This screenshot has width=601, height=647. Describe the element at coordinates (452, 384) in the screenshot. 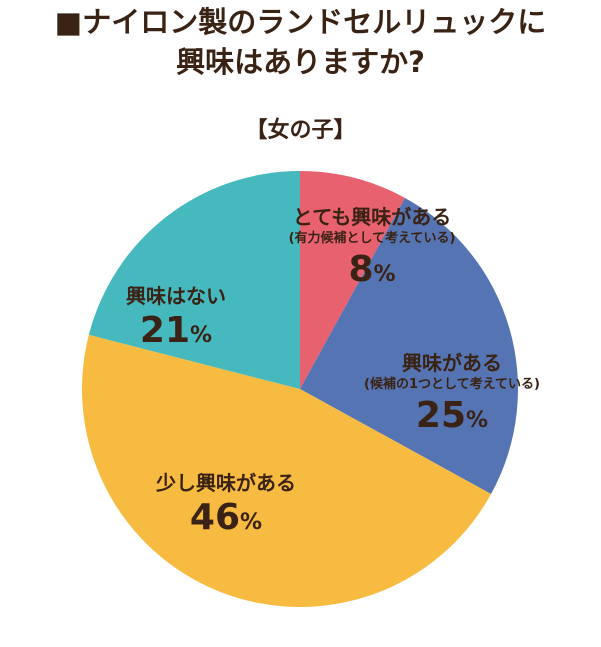

I see `slice-note: (候補の1つとして考えている)` at that location.